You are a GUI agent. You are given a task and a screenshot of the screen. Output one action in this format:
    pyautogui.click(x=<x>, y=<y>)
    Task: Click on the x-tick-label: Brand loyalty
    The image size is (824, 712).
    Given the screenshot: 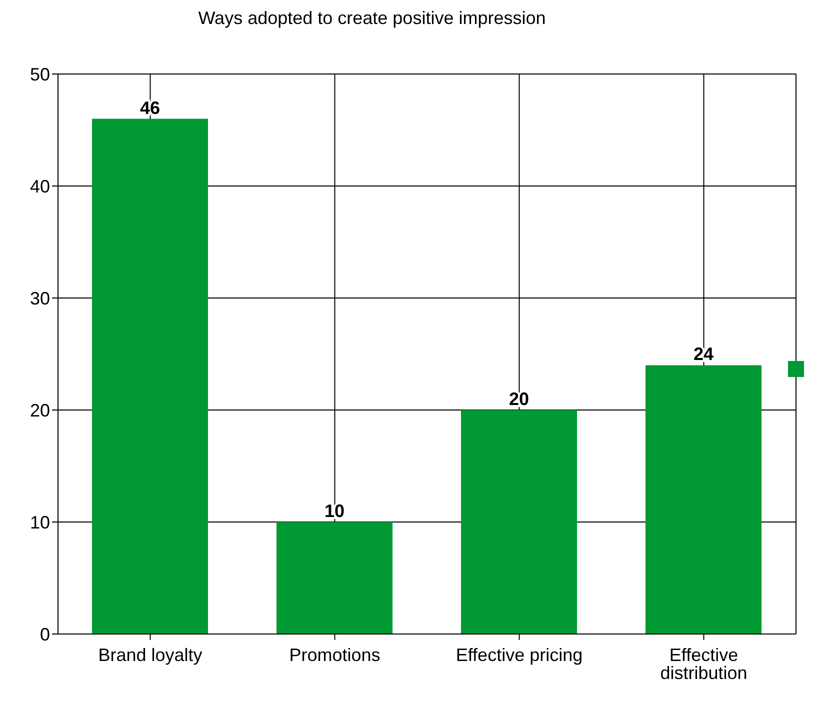 What is the action you would take?
    pyautogui.click(x=150, y=654)
    